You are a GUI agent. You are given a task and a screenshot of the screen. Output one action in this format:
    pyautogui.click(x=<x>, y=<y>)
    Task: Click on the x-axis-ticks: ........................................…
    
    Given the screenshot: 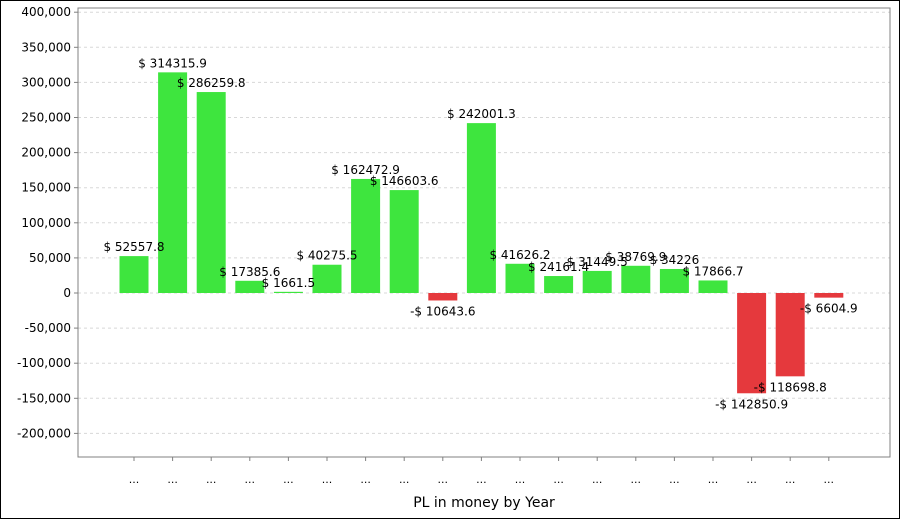 What is the action you would take?
    pyautogui.click(x=481, y=471)
    